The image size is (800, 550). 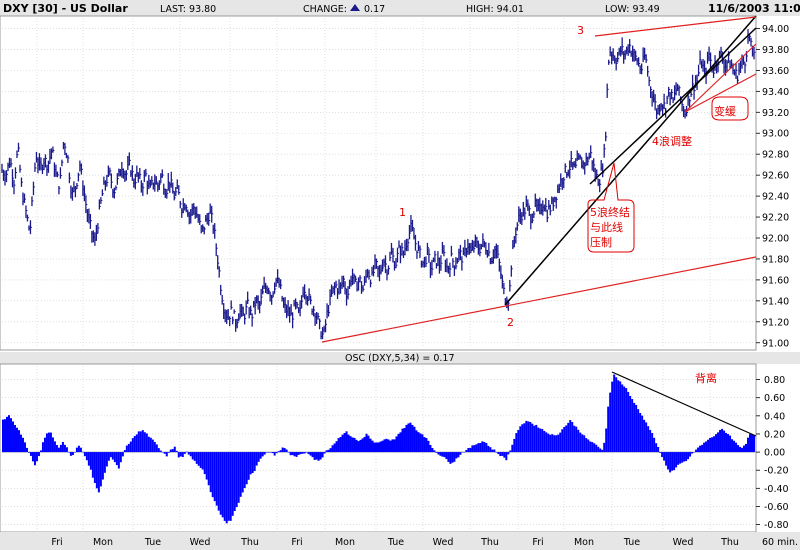 I want to click on price-tick-label: 92.40, so click(x=775, y=197).